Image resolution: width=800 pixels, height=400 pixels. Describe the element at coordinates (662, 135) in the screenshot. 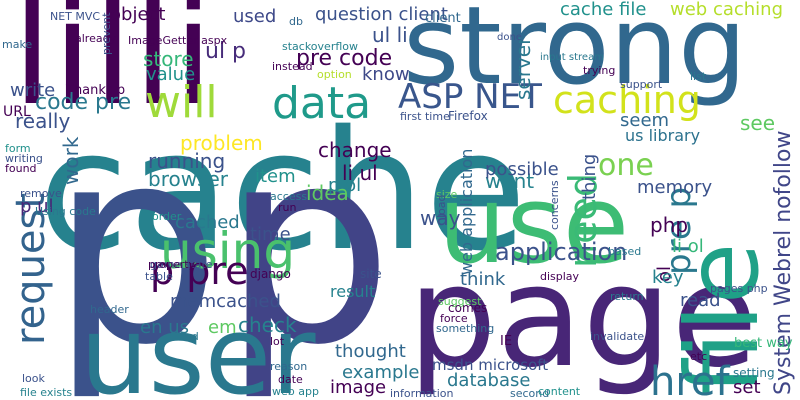

I see `word: us library` at that location.